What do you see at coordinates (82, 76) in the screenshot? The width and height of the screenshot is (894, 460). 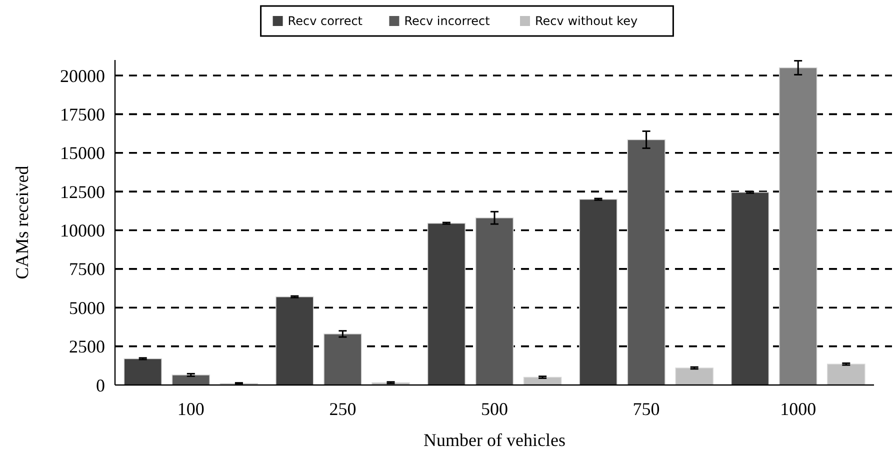 I see `y-tick-label: 20000` at bounding box center [82, 76].